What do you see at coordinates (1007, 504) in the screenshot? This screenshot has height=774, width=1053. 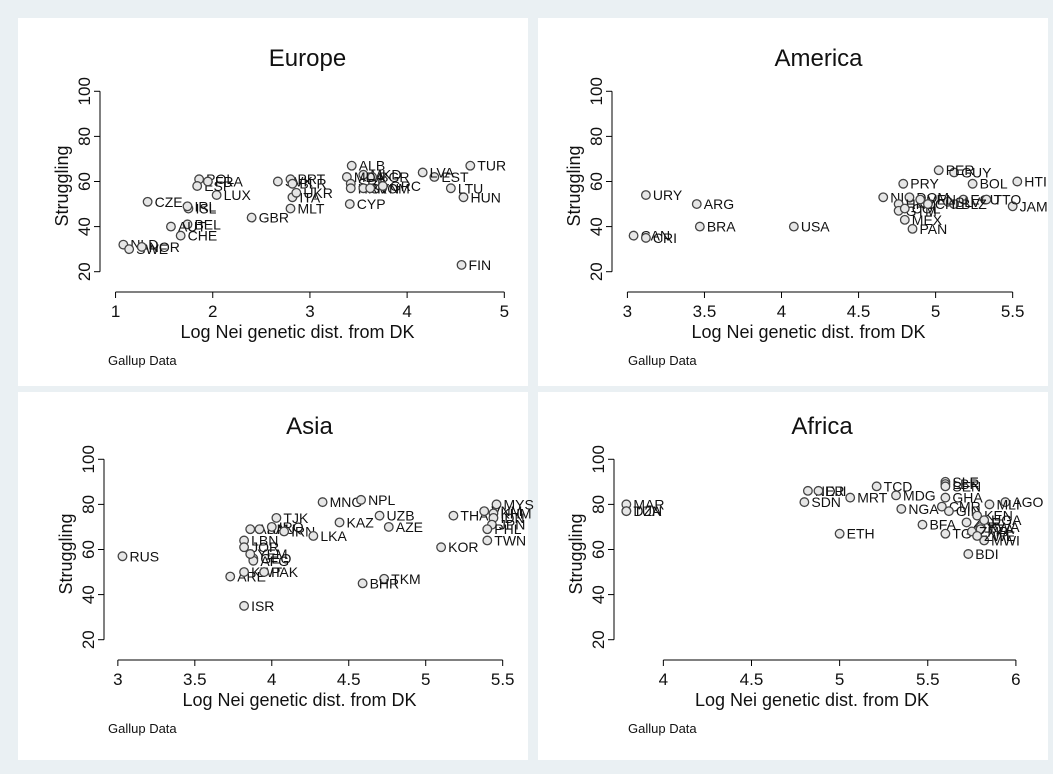 I see `point-label: MLI` at bounding box center [1007, 504].